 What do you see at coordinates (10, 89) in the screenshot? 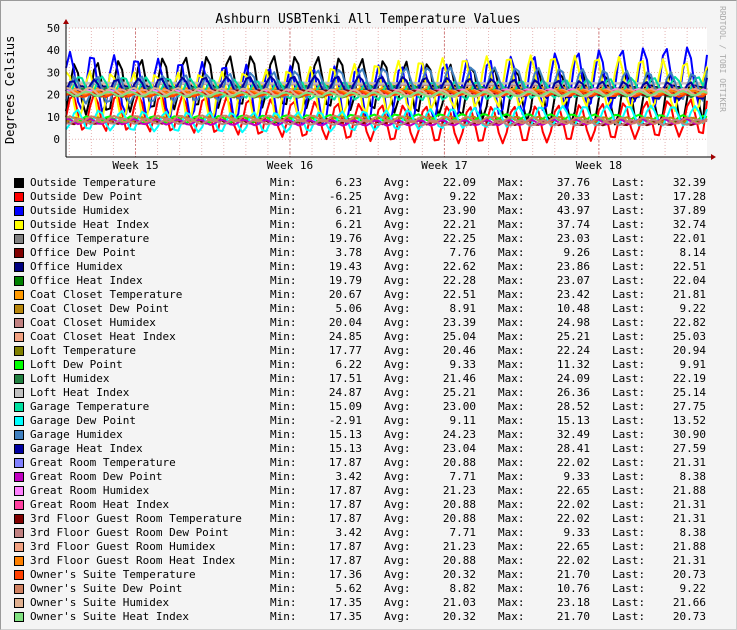
I see `y-axis-label: Degrees Celsius` at bounding box center [10, 89].